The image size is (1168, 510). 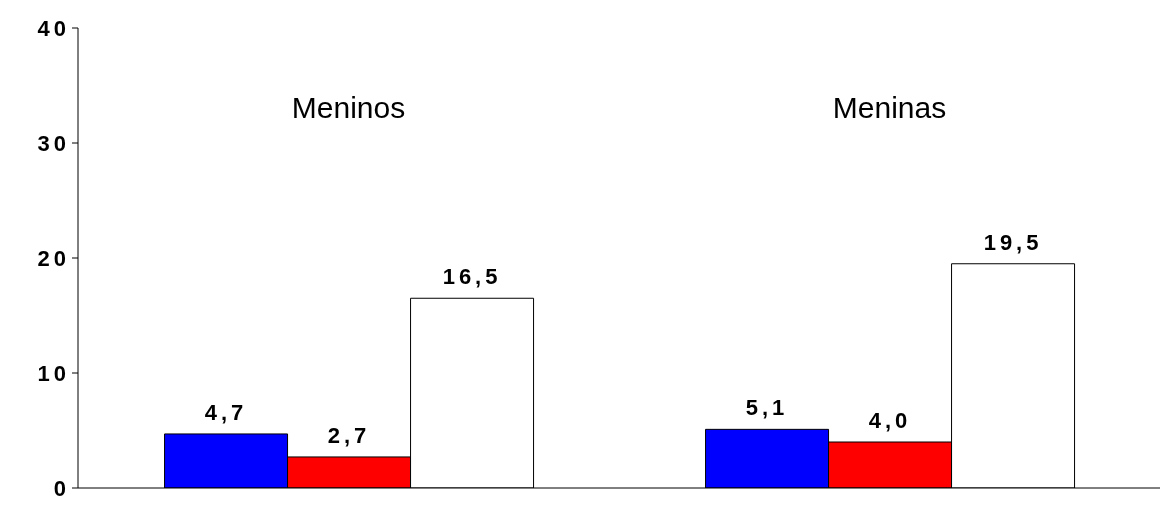 I want to click on y-tick-label: 0, so click(x=61, y=488).